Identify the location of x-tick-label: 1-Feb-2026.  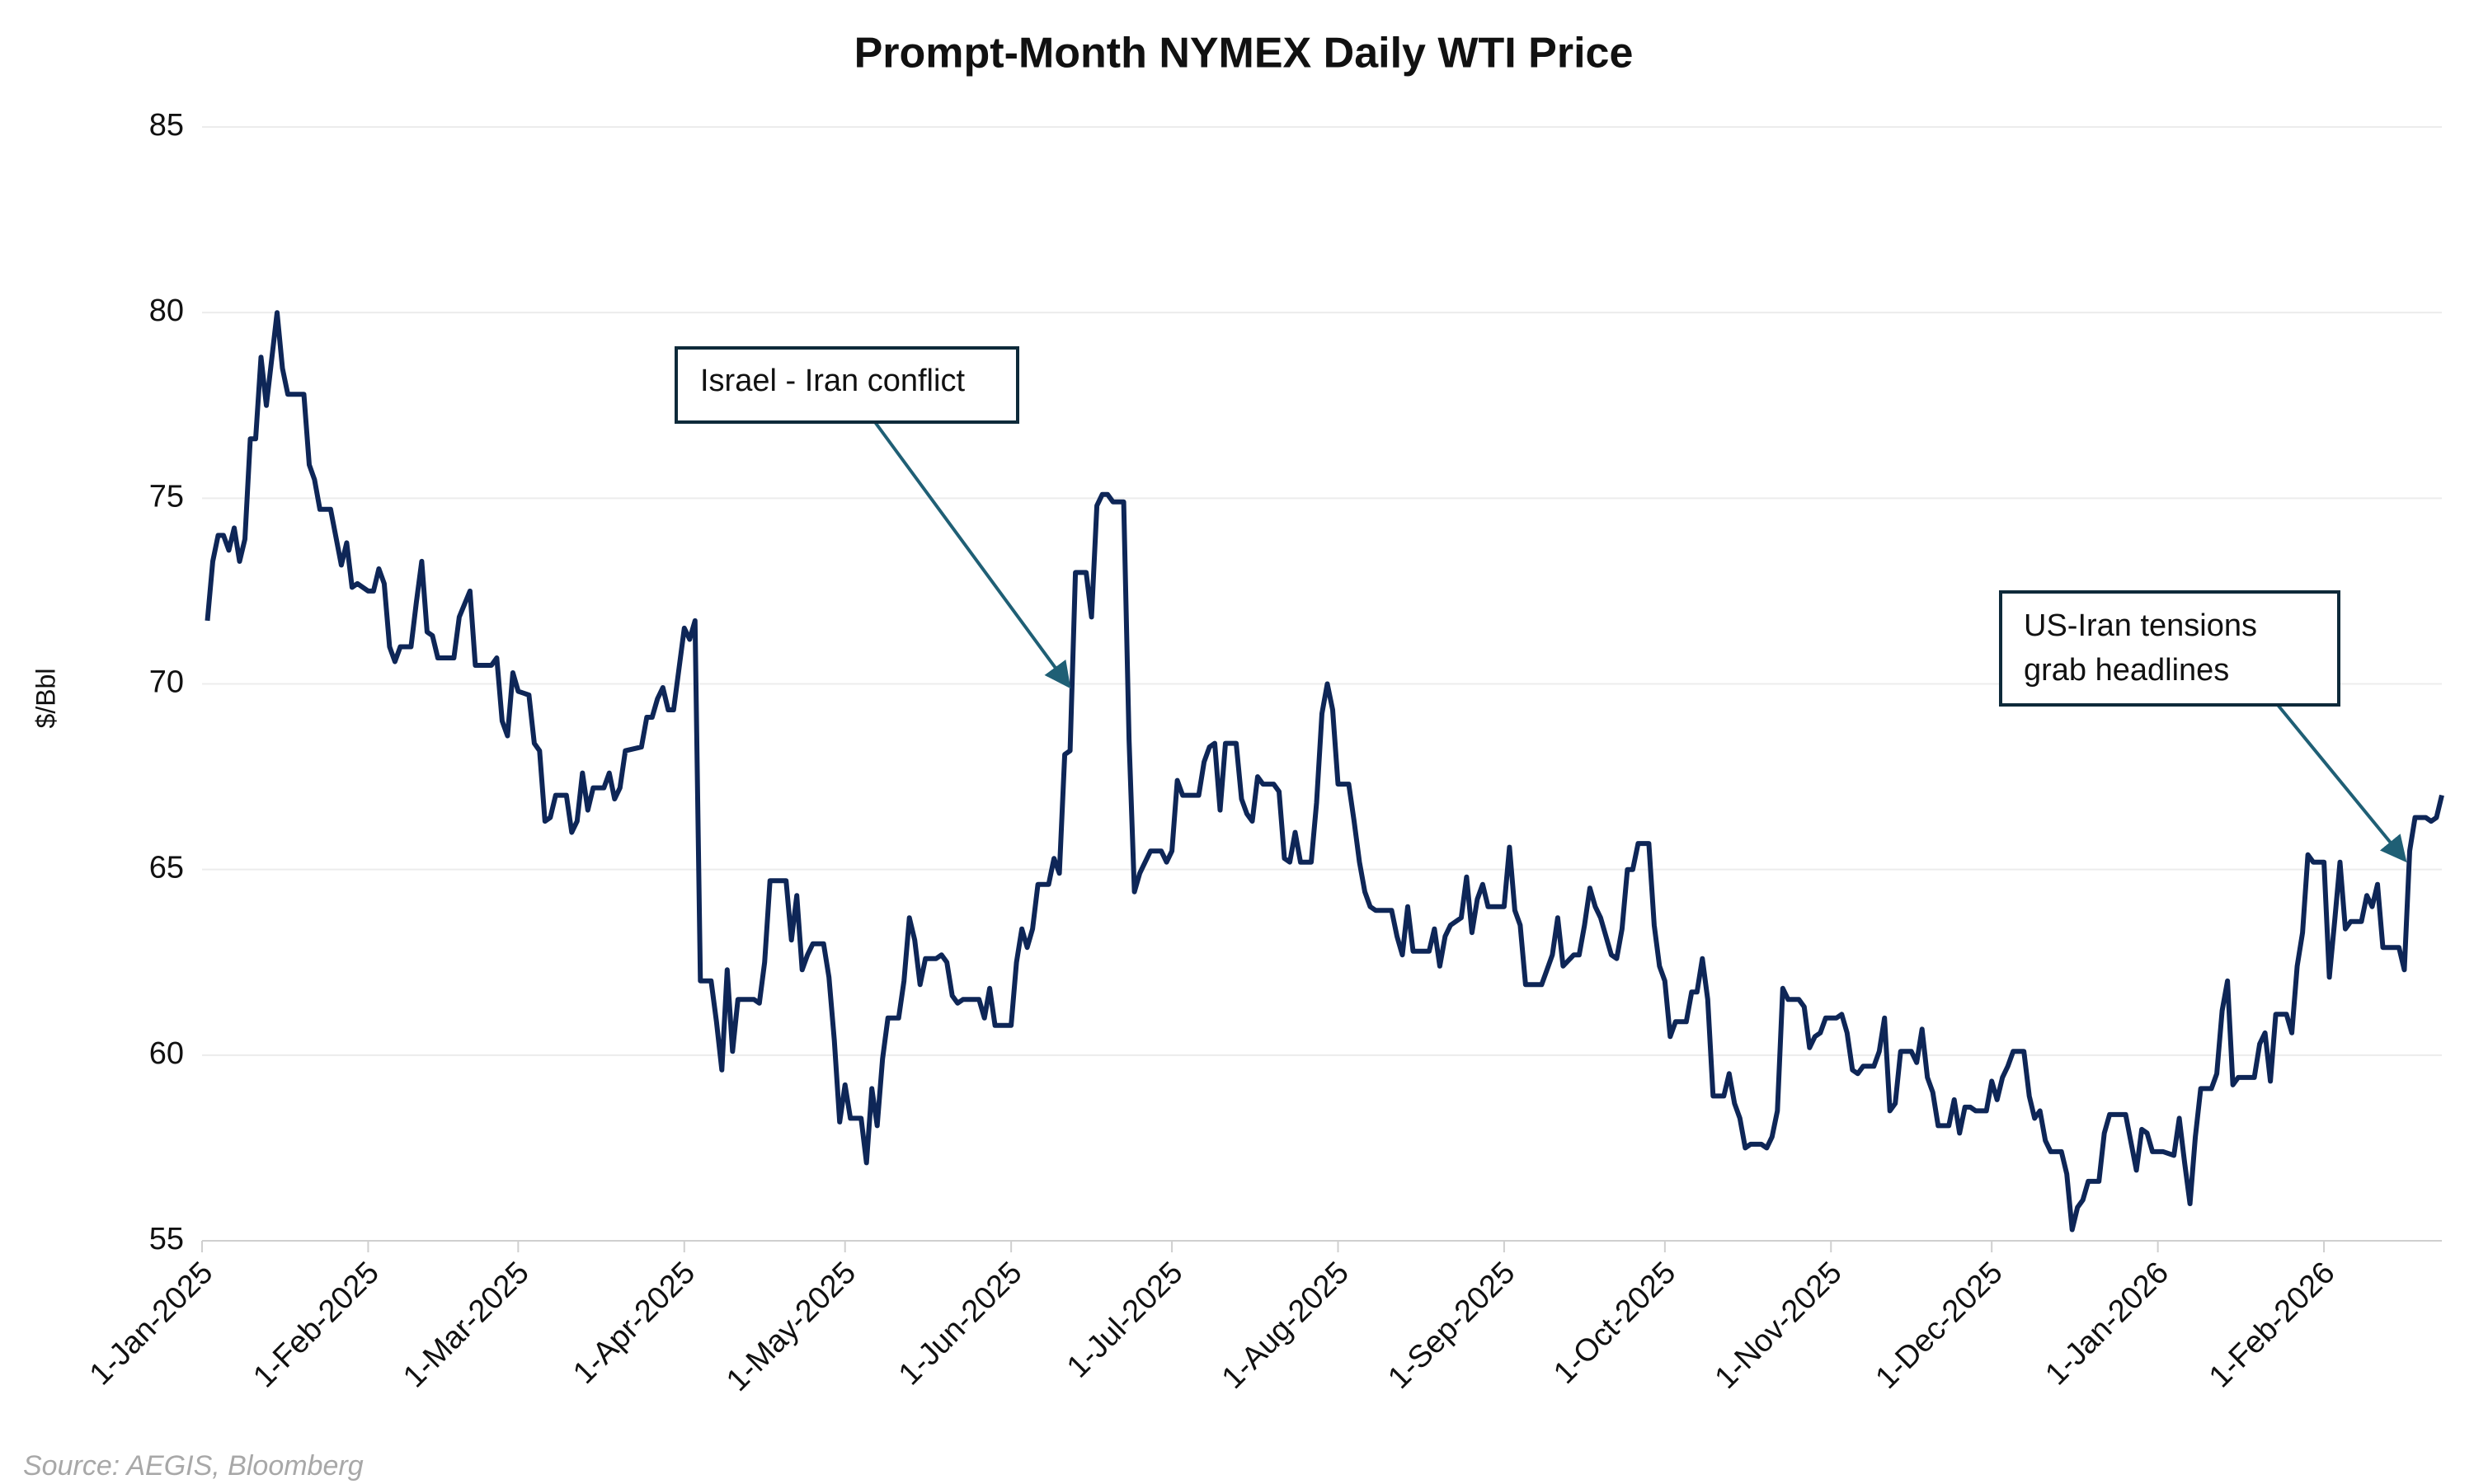
(2272, 1325).